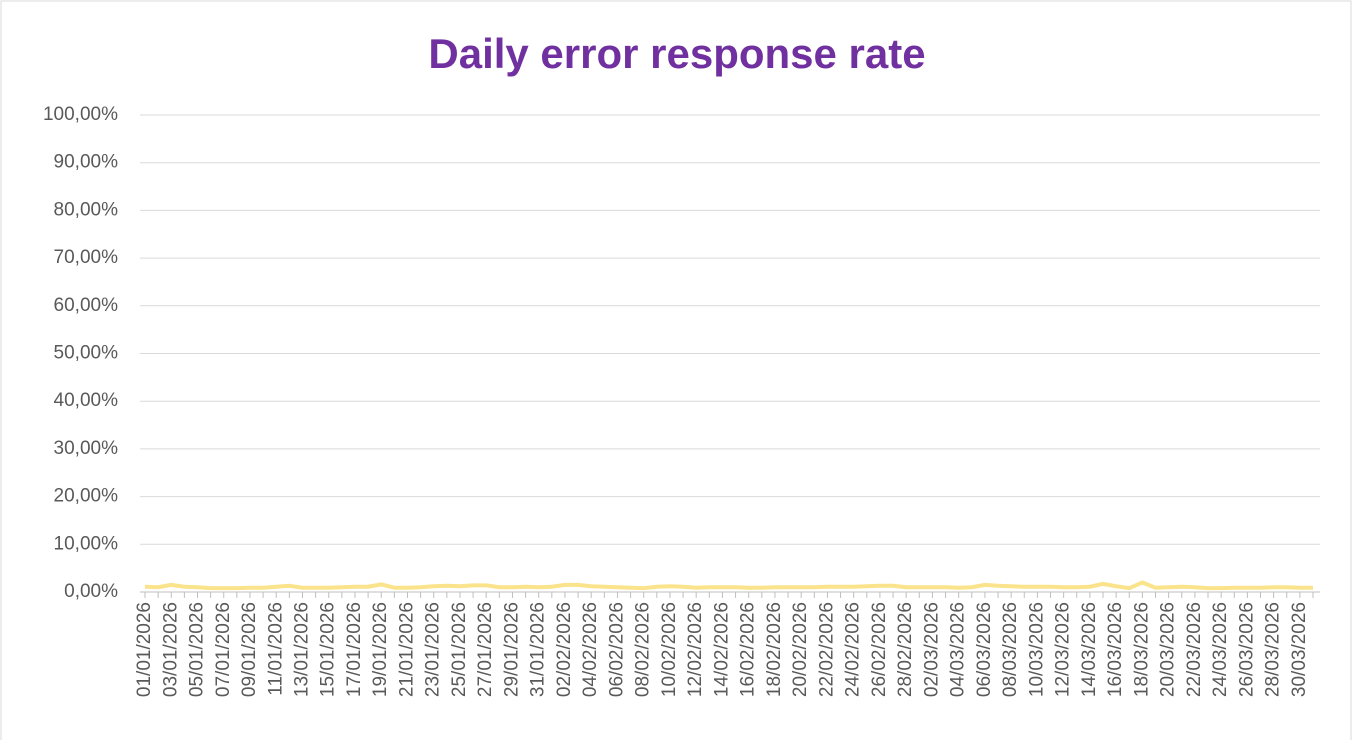 The width and height of the screenshot is (1353, 745). What do you see at coordinates (695, 649) in the screenshot?
I see `x-tick-label: 12/02/2026` at bounding box center [695, 649].